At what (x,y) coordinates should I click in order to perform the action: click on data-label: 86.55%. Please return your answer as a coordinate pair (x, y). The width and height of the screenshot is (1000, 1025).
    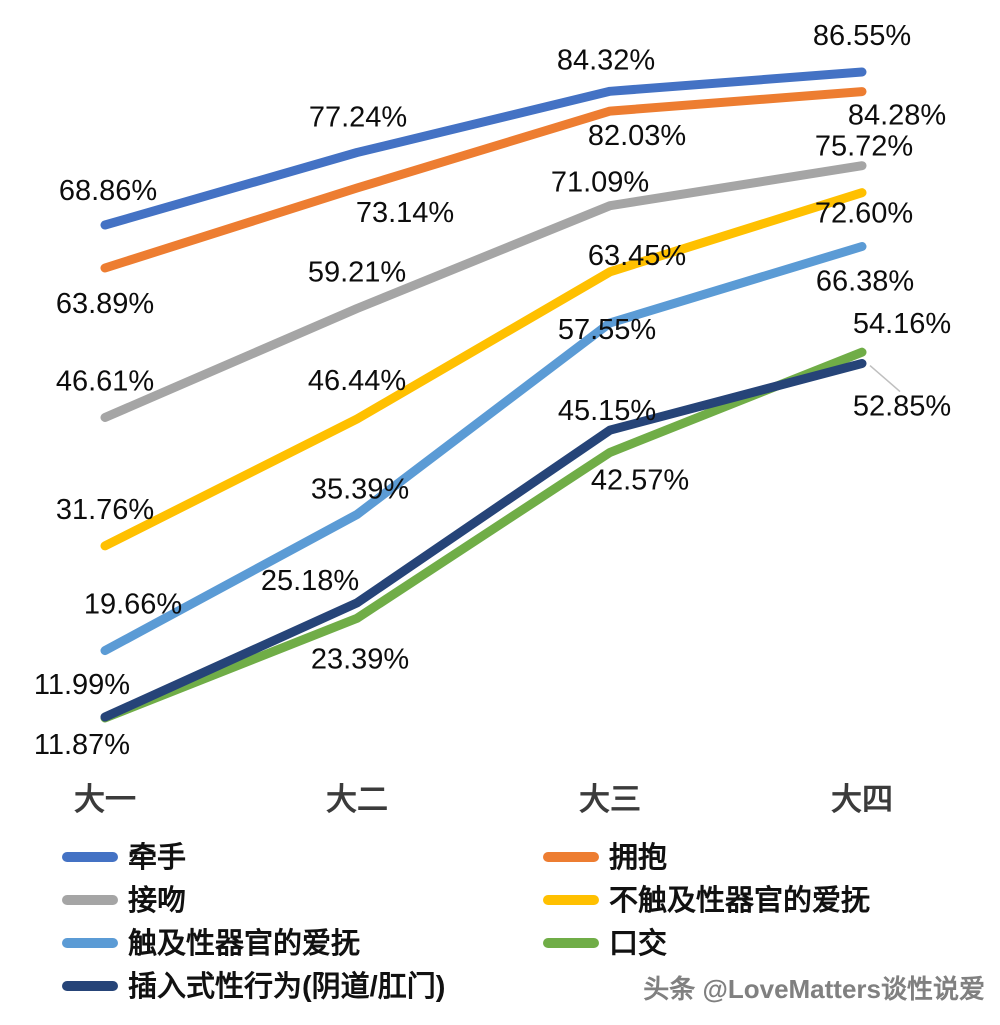
    Looking at the image, I should click on (862, 36).